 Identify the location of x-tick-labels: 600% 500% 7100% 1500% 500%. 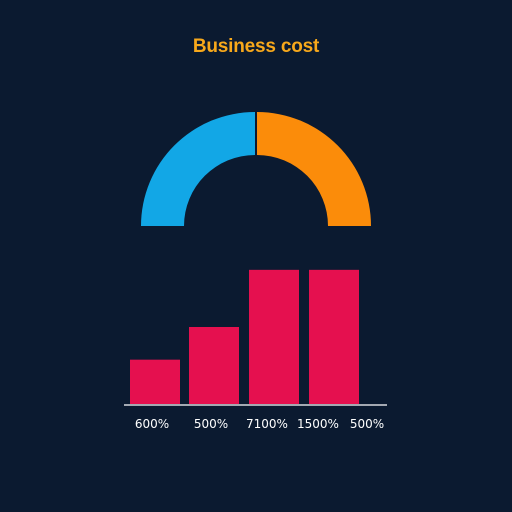
(259, 424).